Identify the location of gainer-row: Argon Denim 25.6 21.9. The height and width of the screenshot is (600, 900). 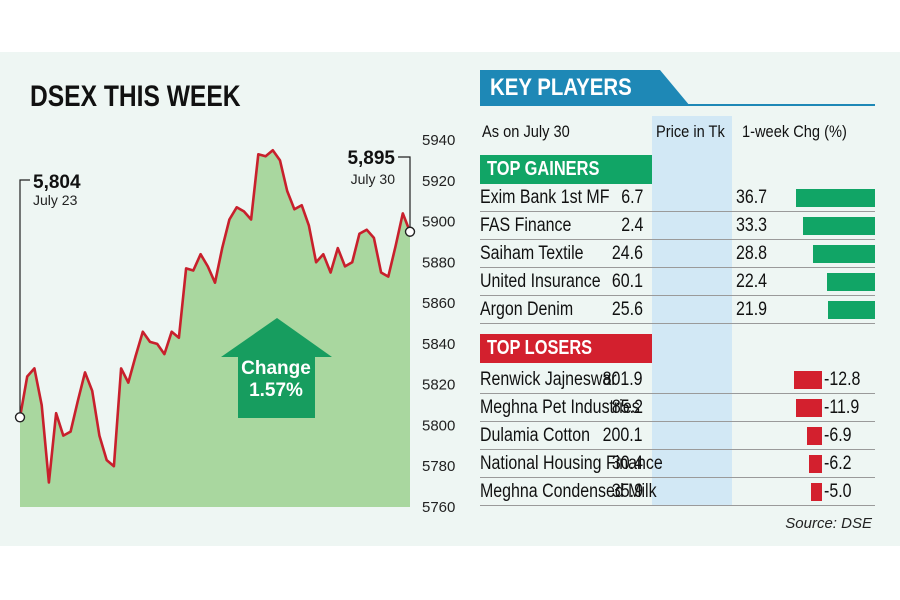
(677, 310).